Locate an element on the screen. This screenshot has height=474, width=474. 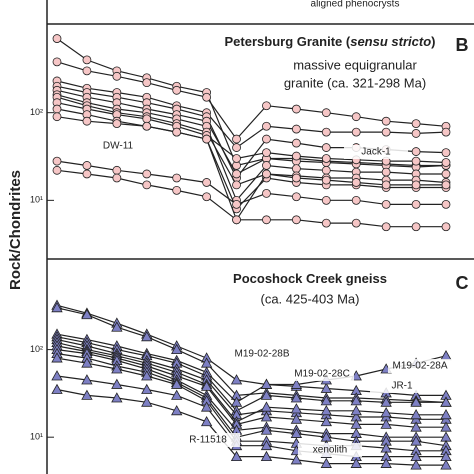
annotation: M19-02-28A is located at coordinates (419, 366).